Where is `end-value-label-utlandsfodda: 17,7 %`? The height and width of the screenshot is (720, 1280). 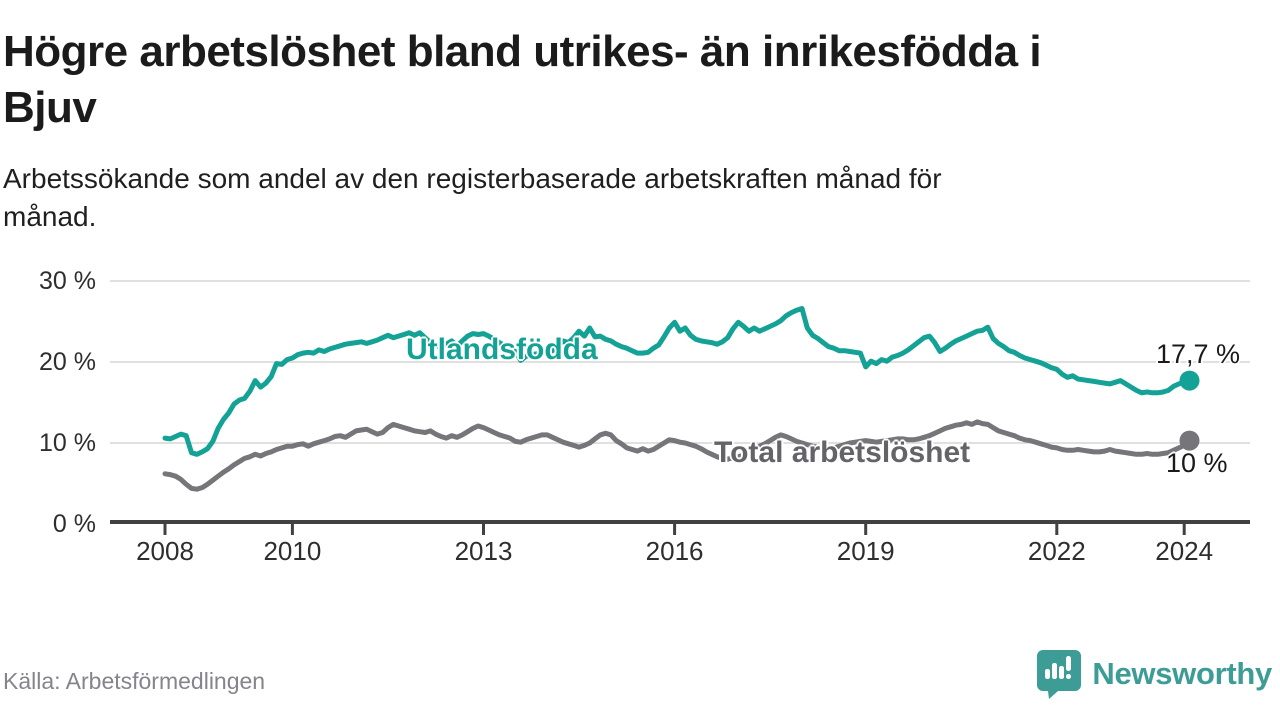
end-value-label-utlandsfodda: 17,7 % is located at coordinates (1198, 354).